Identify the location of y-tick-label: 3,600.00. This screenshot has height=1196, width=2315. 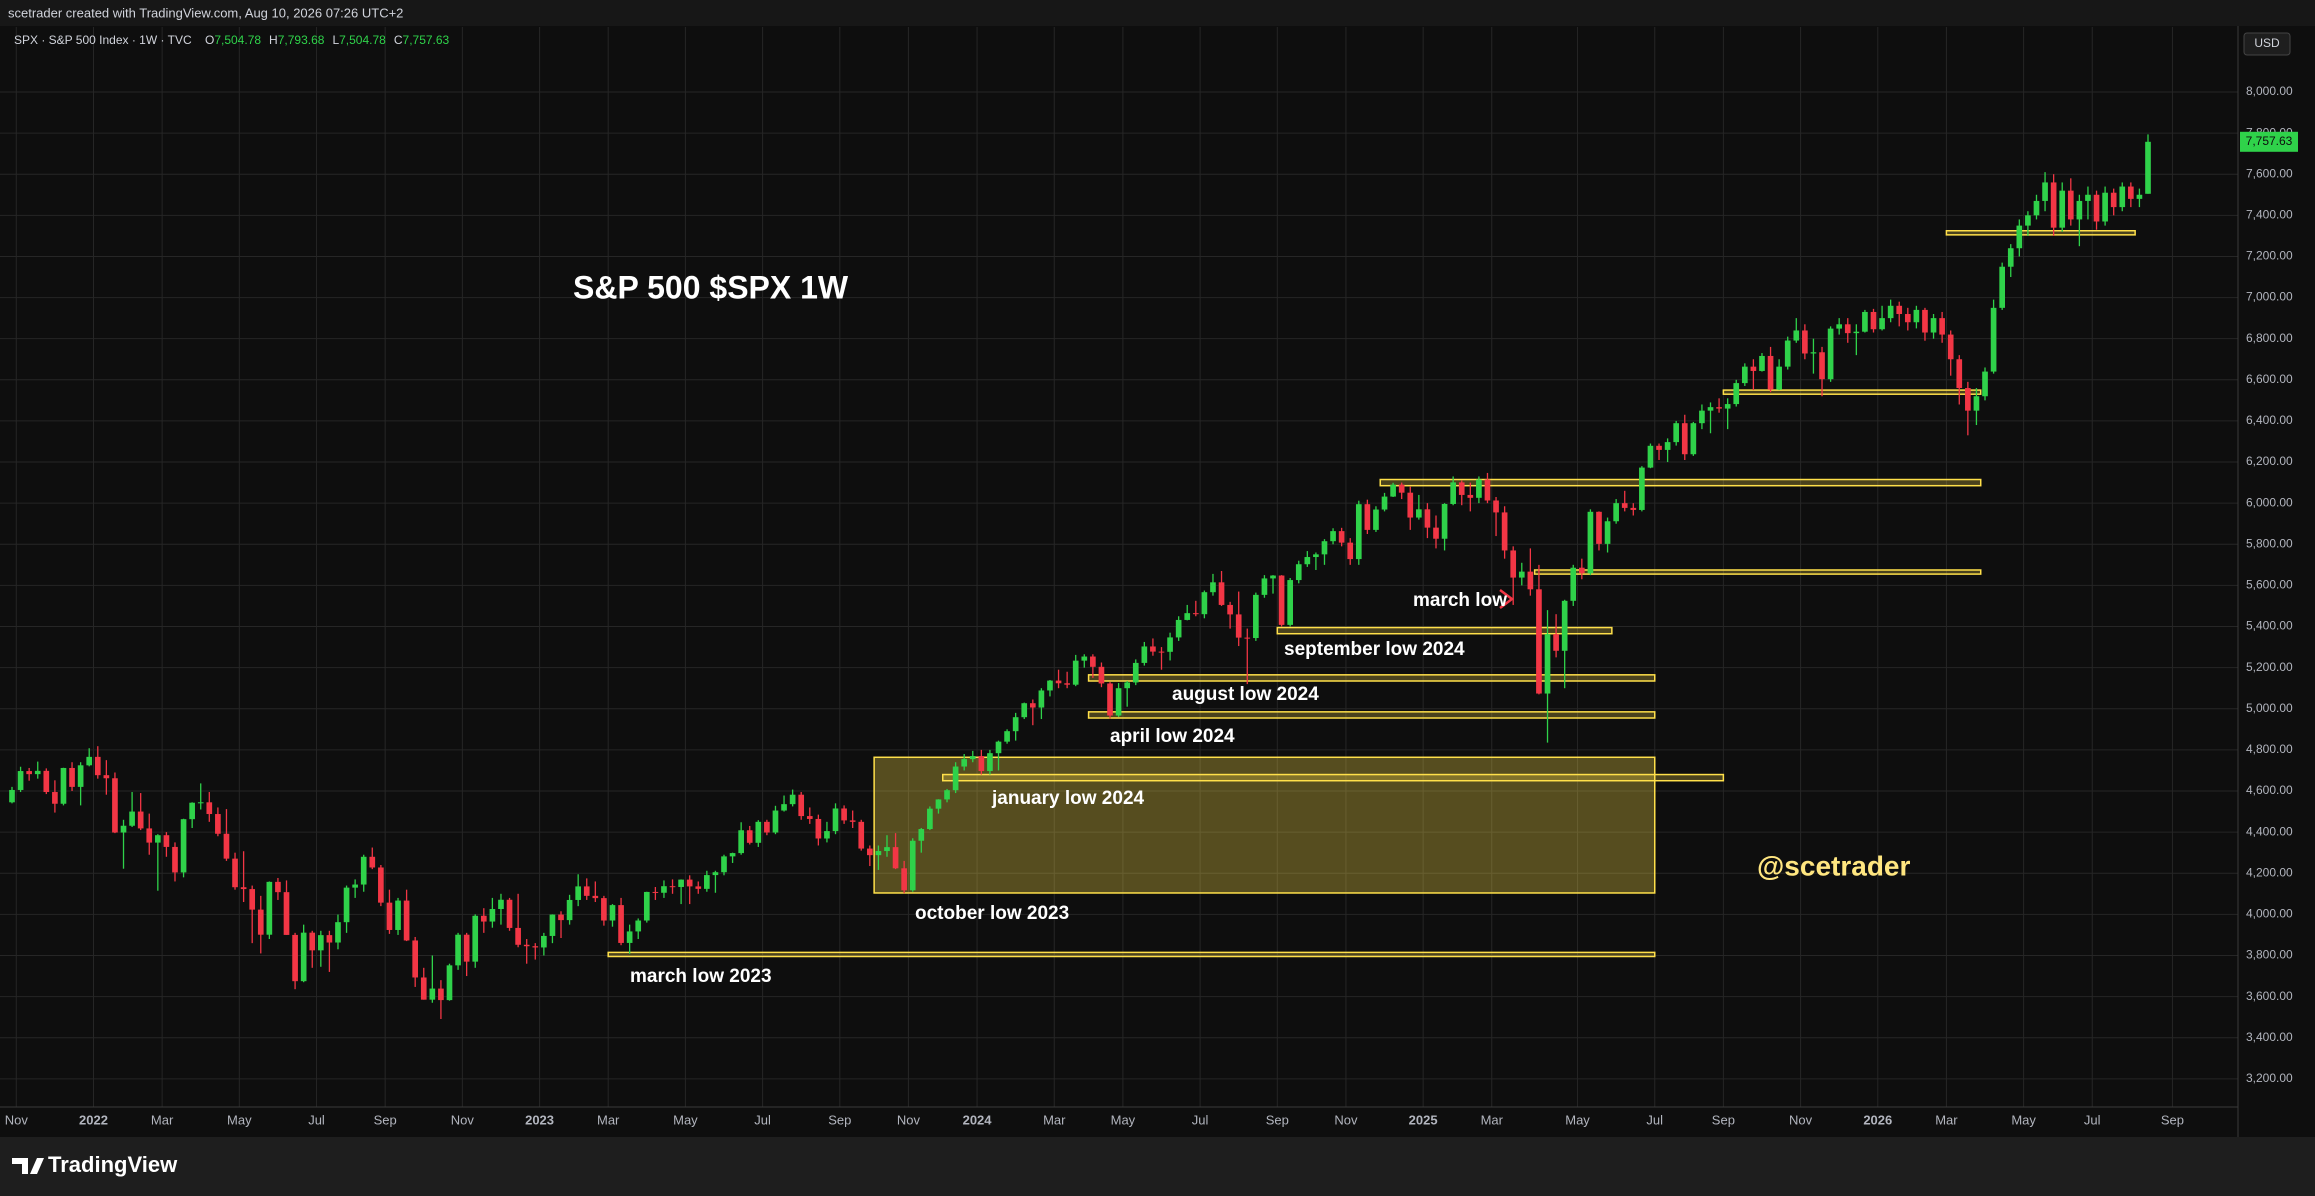
(2269, 996).